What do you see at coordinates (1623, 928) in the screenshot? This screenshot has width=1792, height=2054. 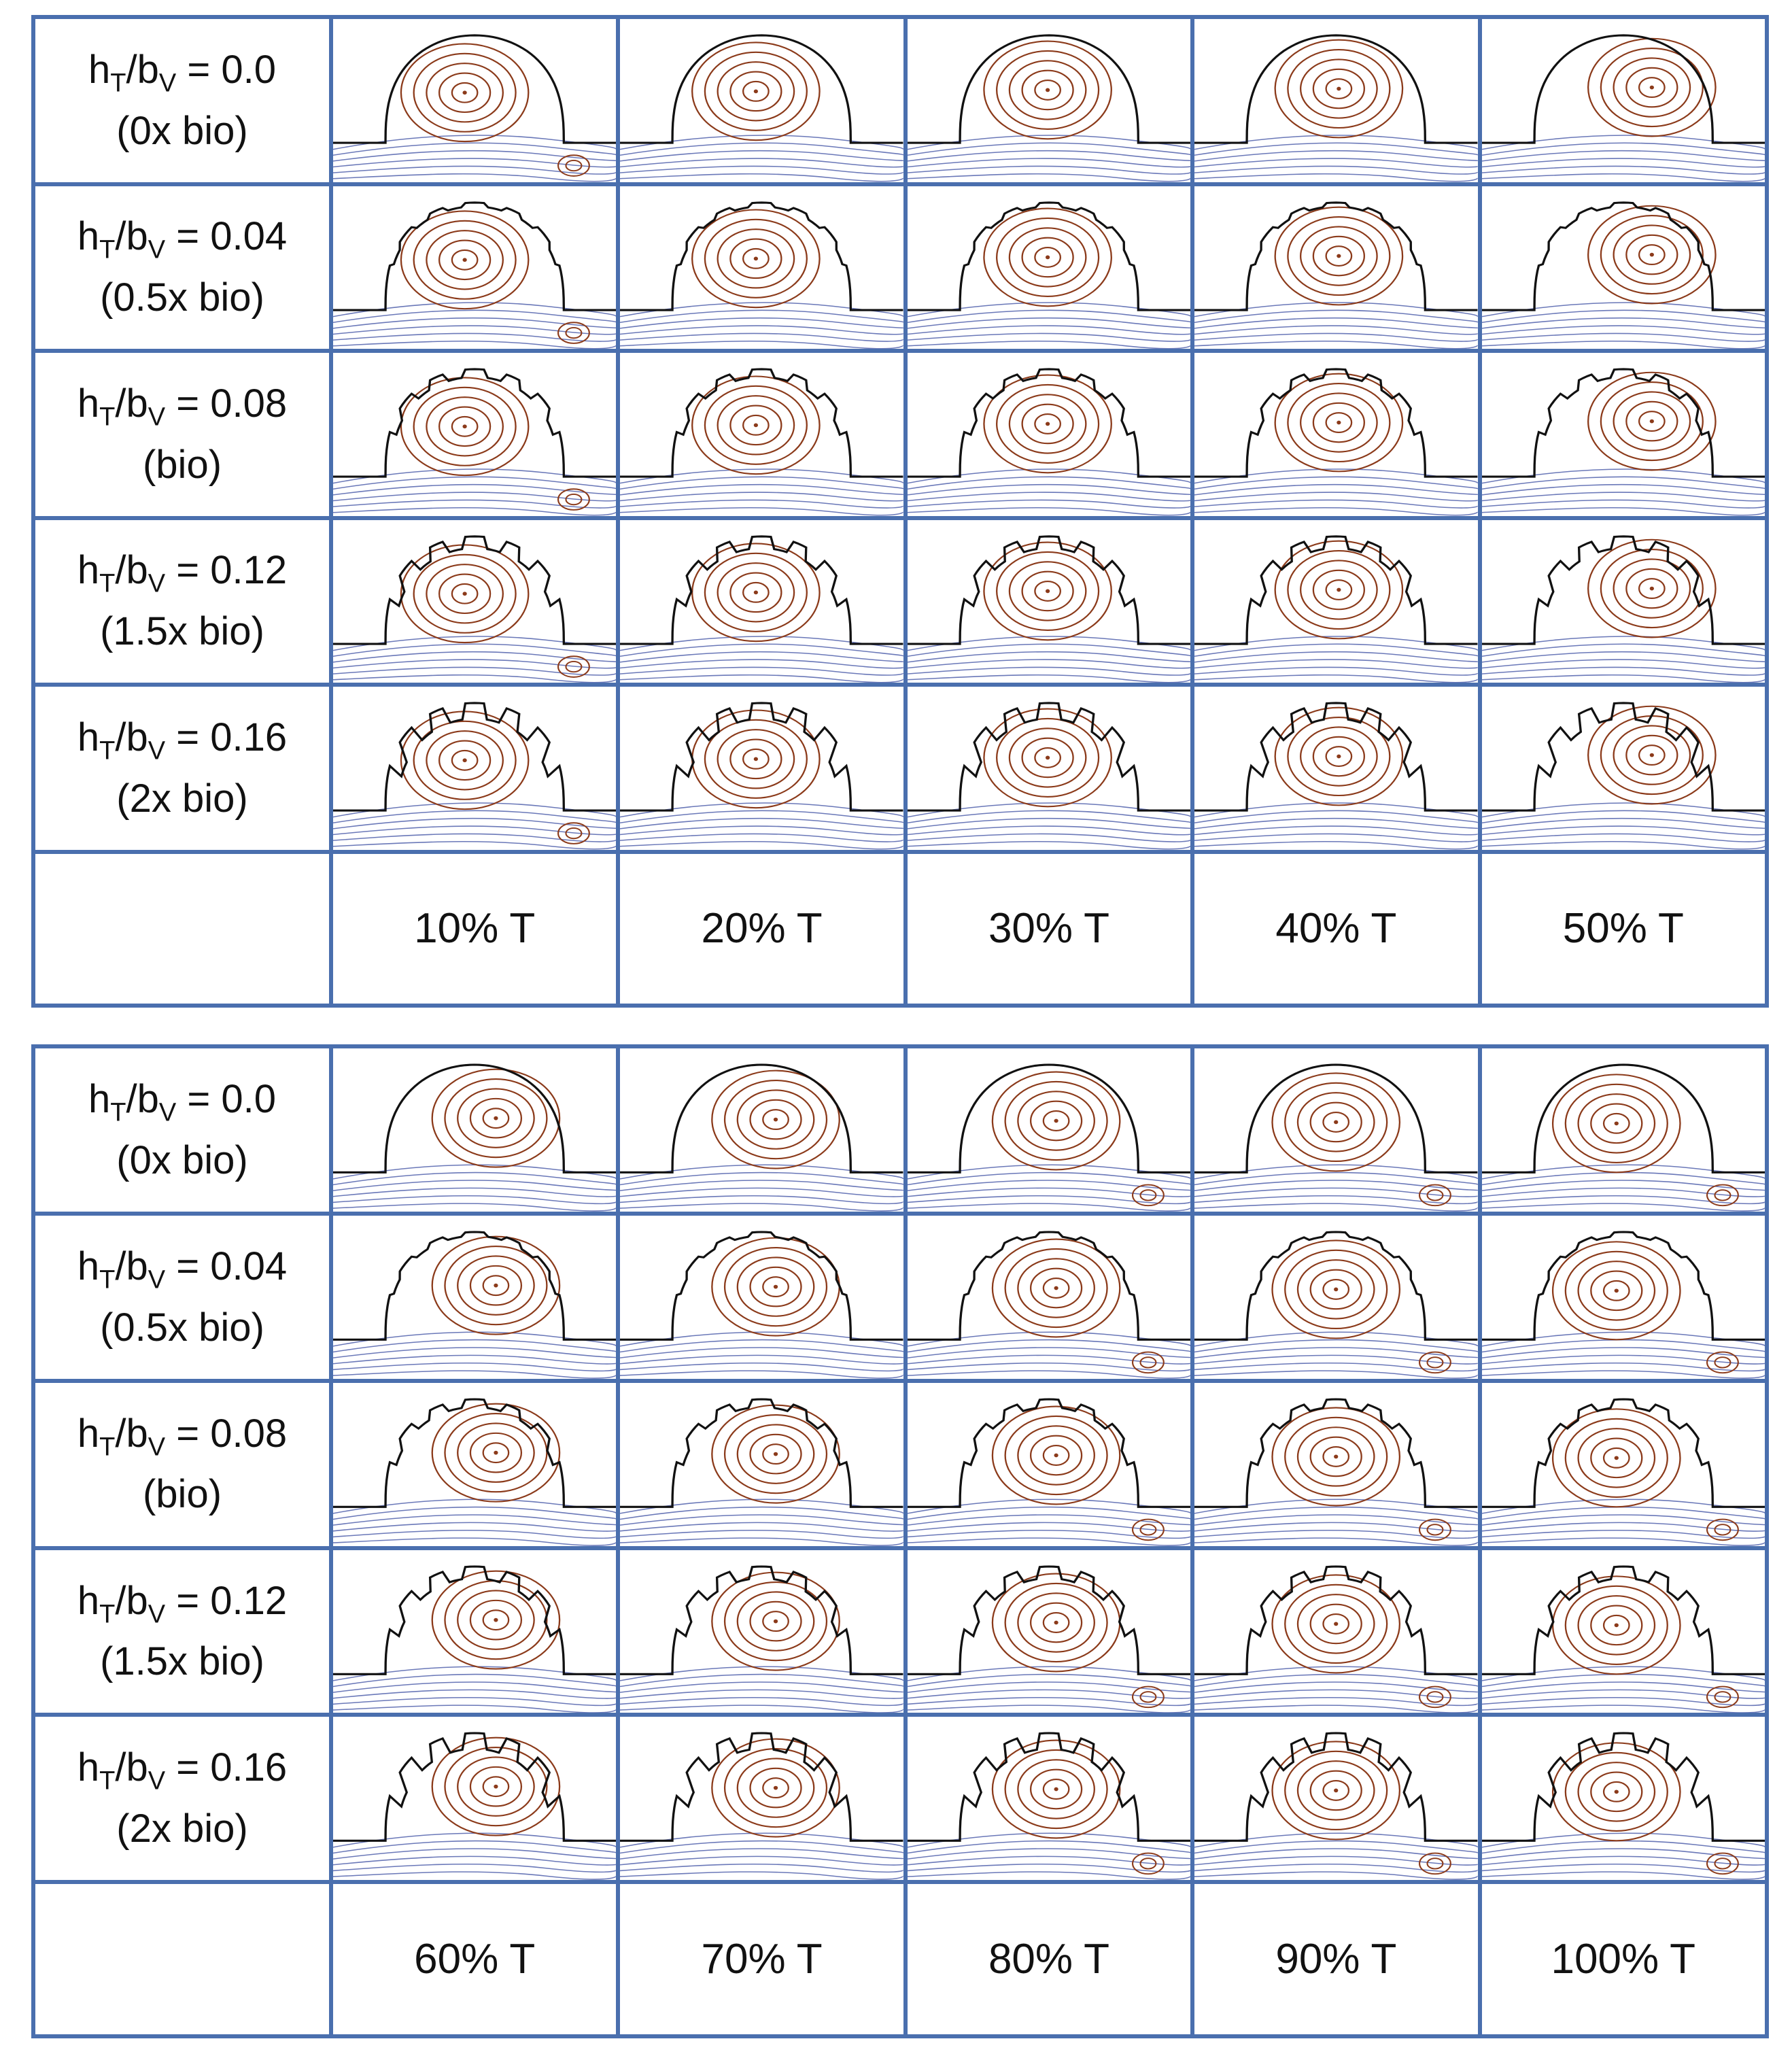 I see `time-label: 50% T` at bounding box center [1623, 928].